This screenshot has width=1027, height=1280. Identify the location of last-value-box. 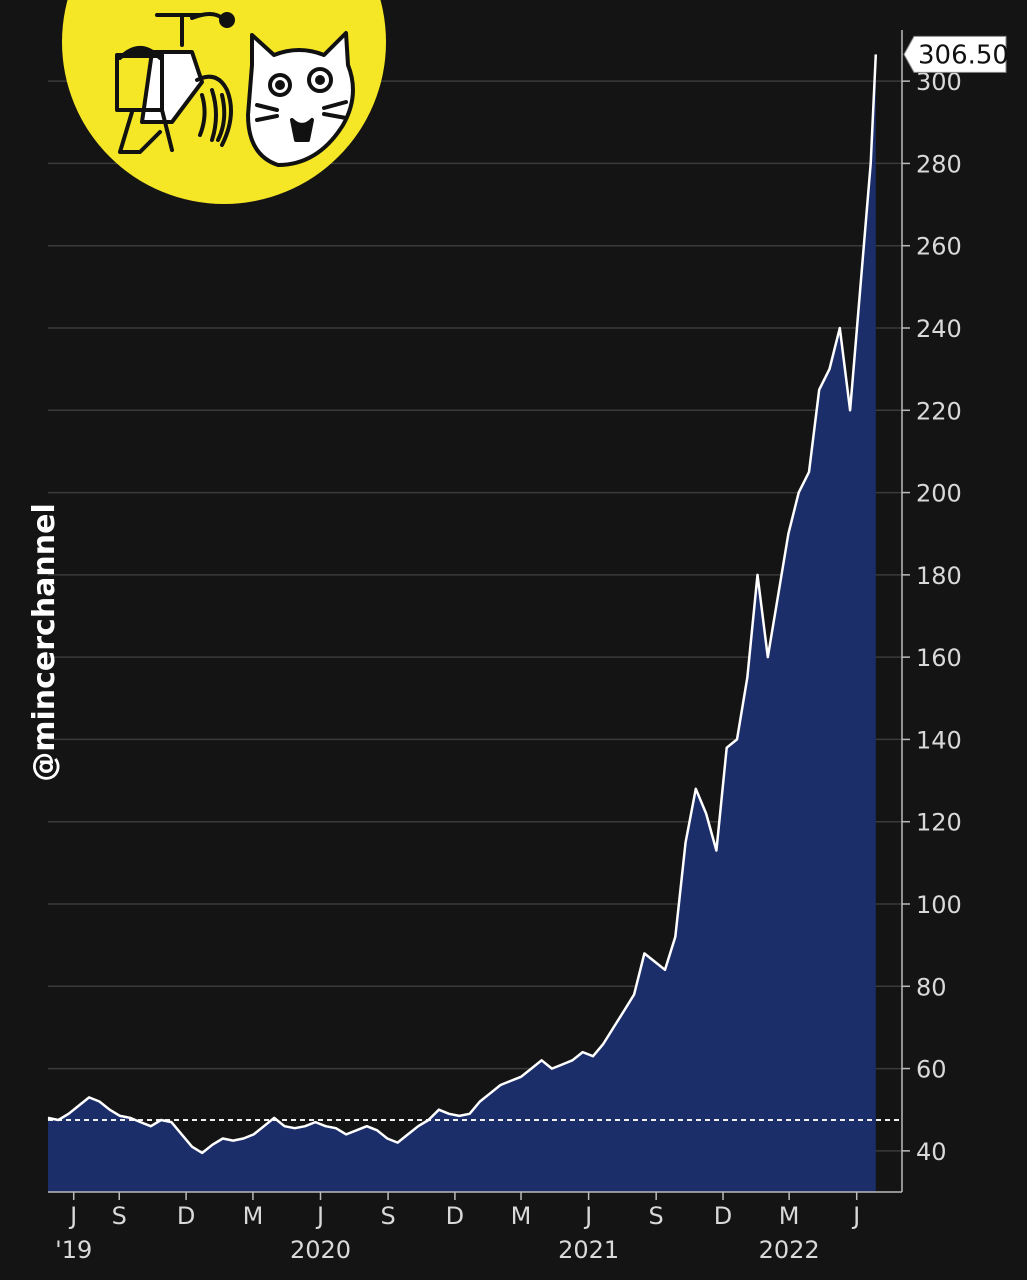
(955, 54).